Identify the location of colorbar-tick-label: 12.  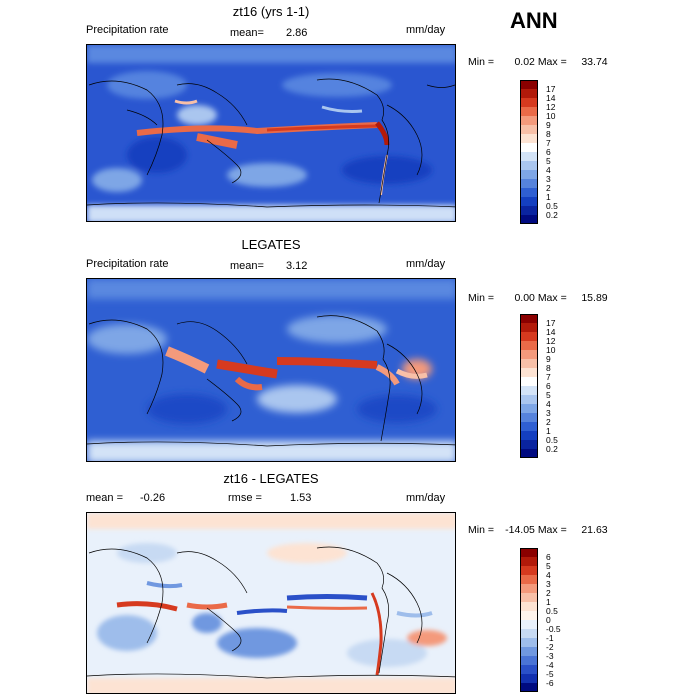
(551, 106).